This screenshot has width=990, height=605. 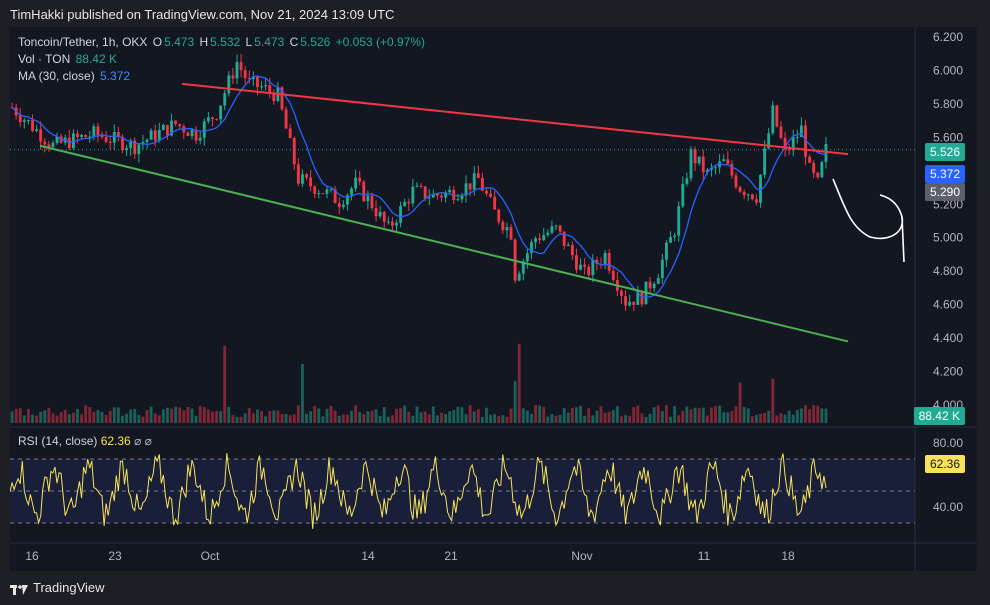 I want to click on time-tick-label: 23, so click(x=115, y=556).